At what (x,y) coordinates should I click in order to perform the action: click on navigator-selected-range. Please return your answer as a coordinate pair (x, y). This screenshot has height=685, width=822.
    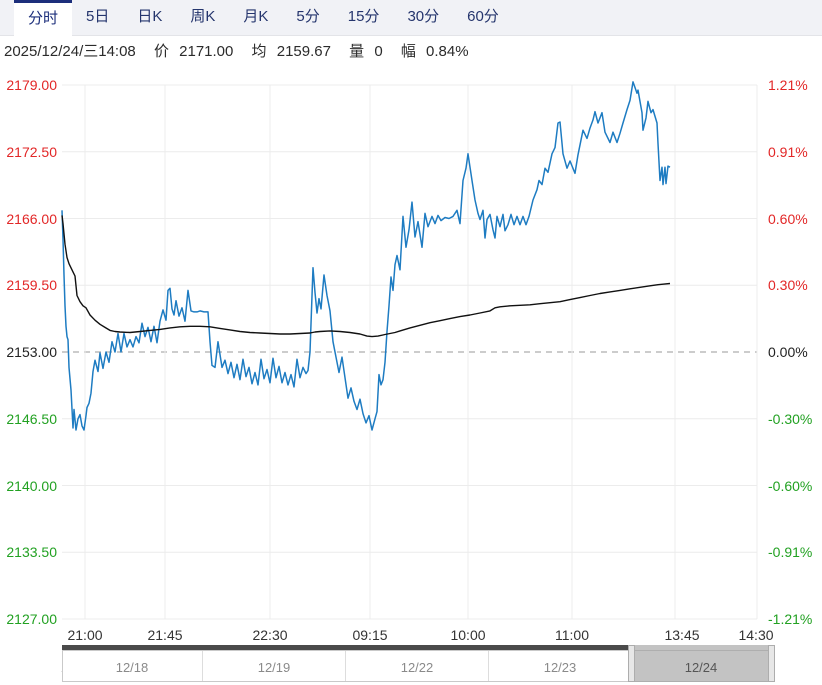
    Looking at the image, I should click on (701, 663).